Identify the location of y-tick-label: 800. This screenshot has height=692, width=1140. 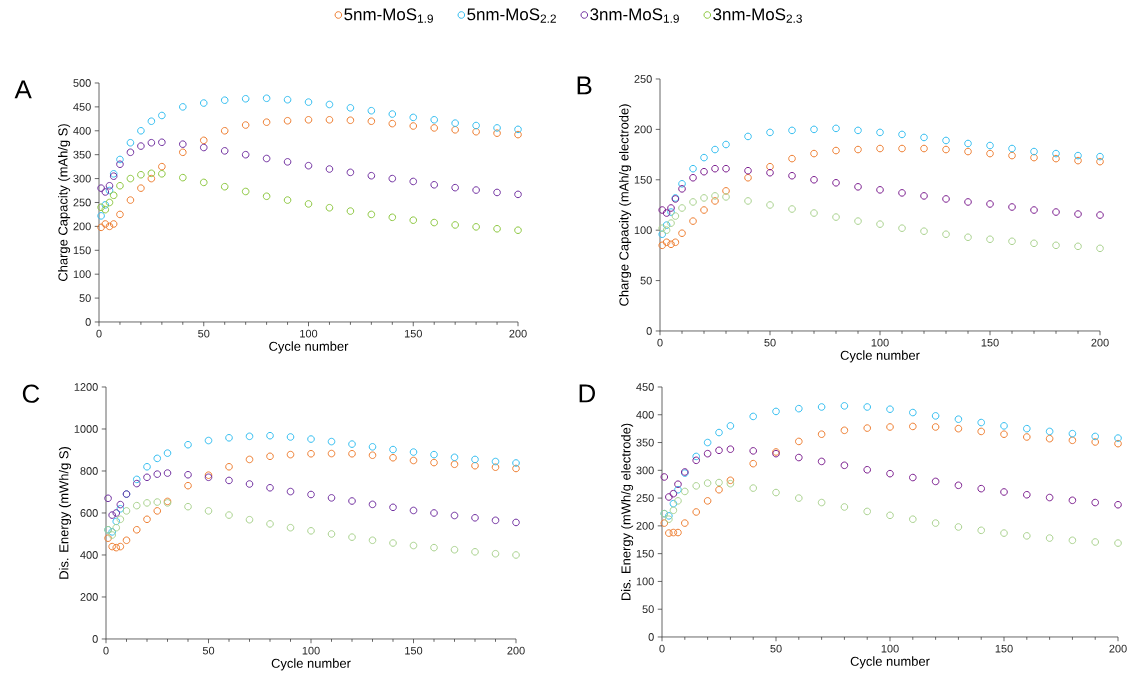
(89, 471).